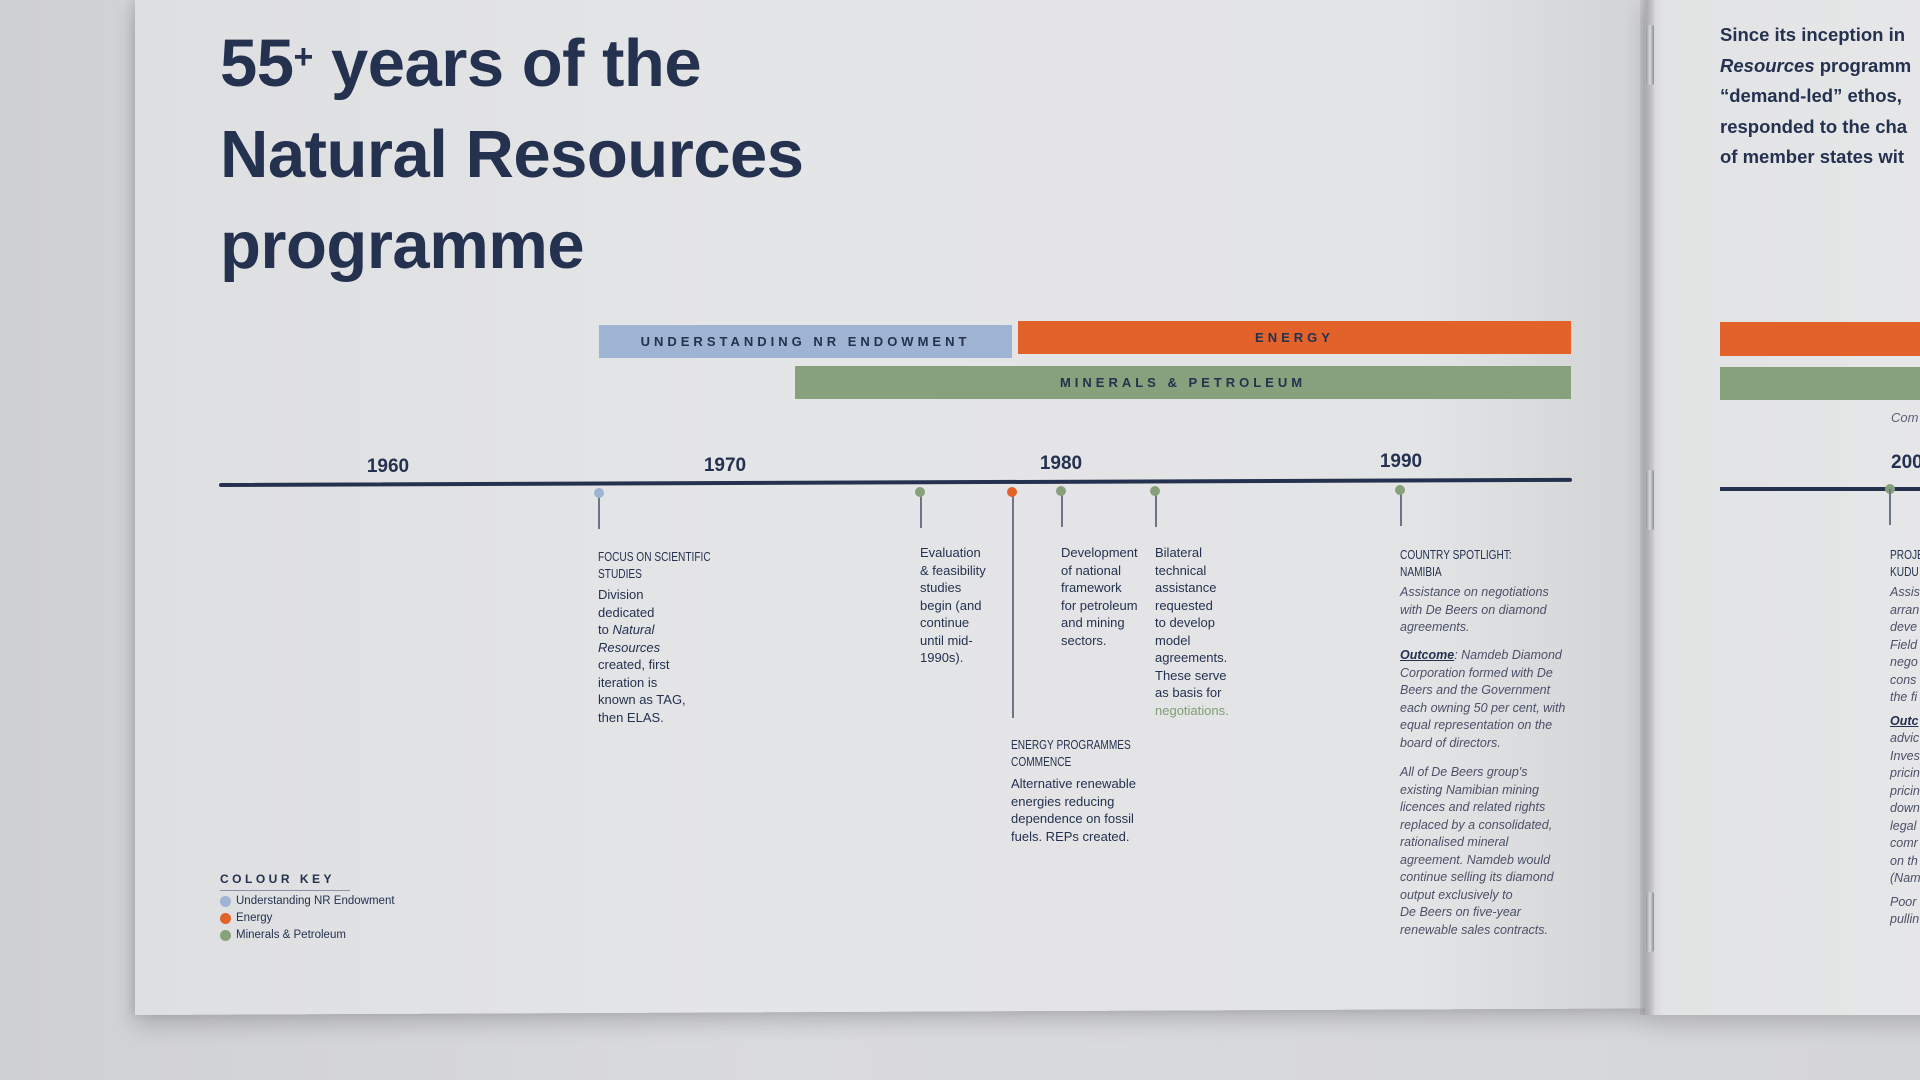 This screenshot has width=1920, height=1080. I want to click on year-label-1980: 1980, so click(1061, 463).